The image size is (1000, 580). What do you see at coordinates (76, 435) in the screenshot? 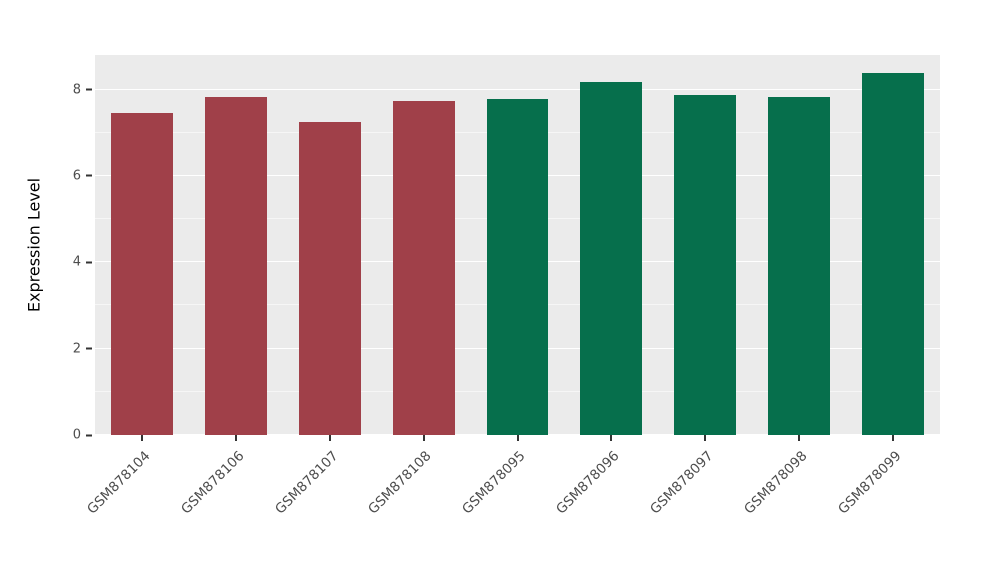
I see `y-tick-label: 0` at bounding box center [76, 435].